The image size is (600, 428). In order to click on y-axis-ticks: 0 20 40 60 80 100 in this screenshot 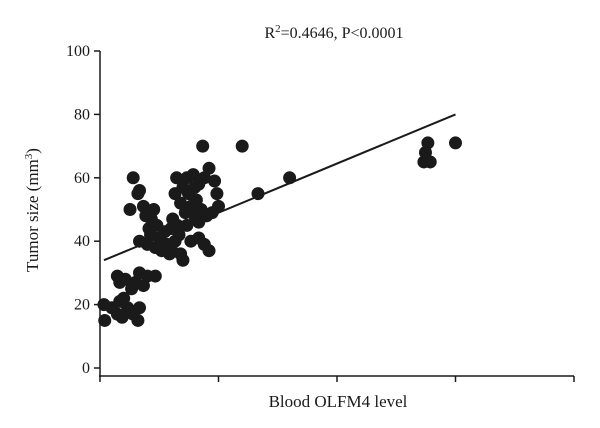, I will do `click(83, 210)`.